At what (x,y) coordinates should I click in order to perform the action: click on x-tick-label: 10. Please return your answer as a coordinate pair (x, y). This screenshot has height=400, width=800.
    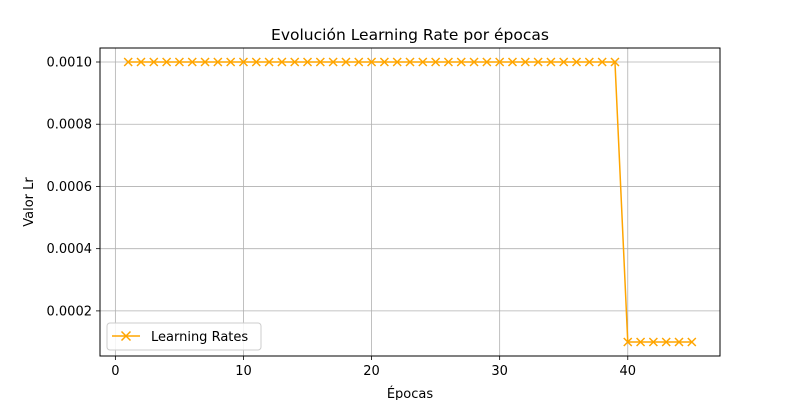
    Looking at the image, I should click on (243, 371).